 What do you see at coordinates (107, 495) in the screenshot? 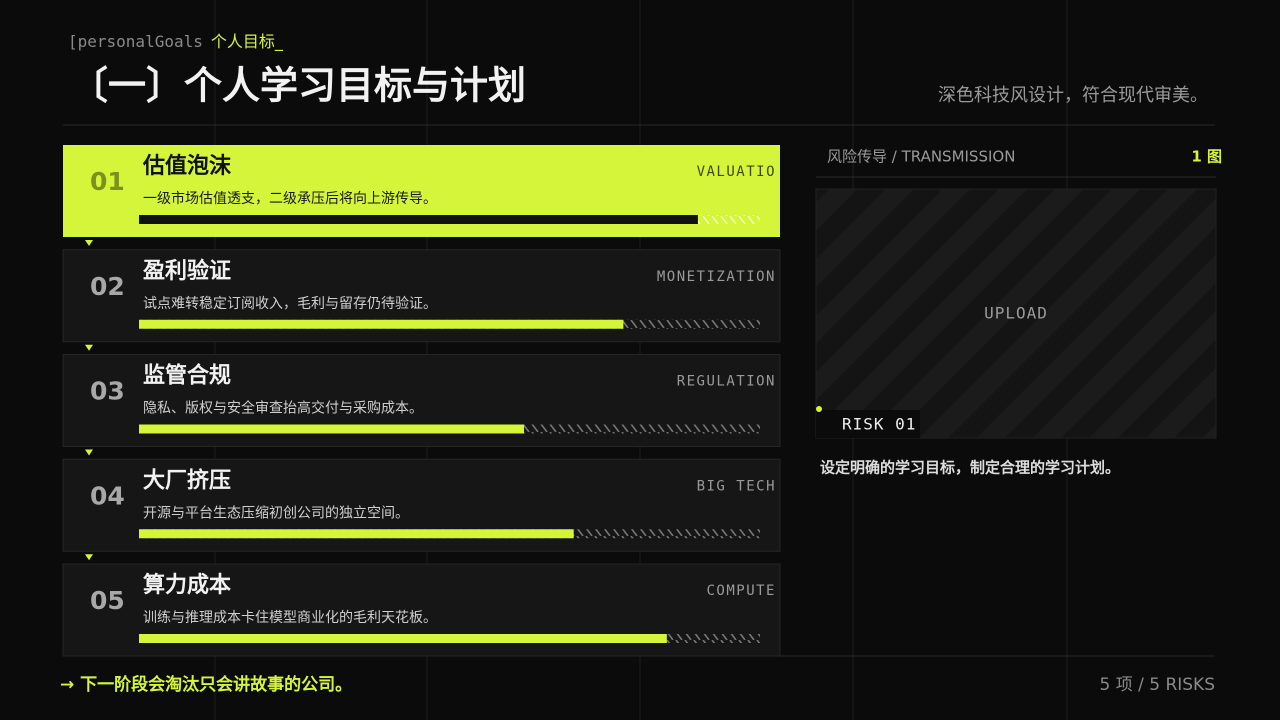
I see `risk-number: 04` at bounding box center [107, 495].